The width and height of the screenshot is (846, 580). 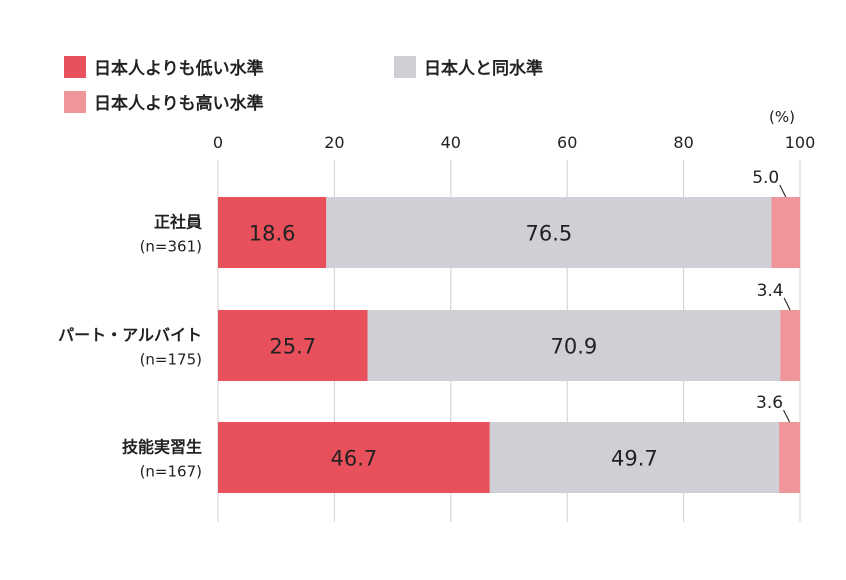 I want to click on legend-item-low: 日本人よりも低い水準, so click(x=164, y=67).